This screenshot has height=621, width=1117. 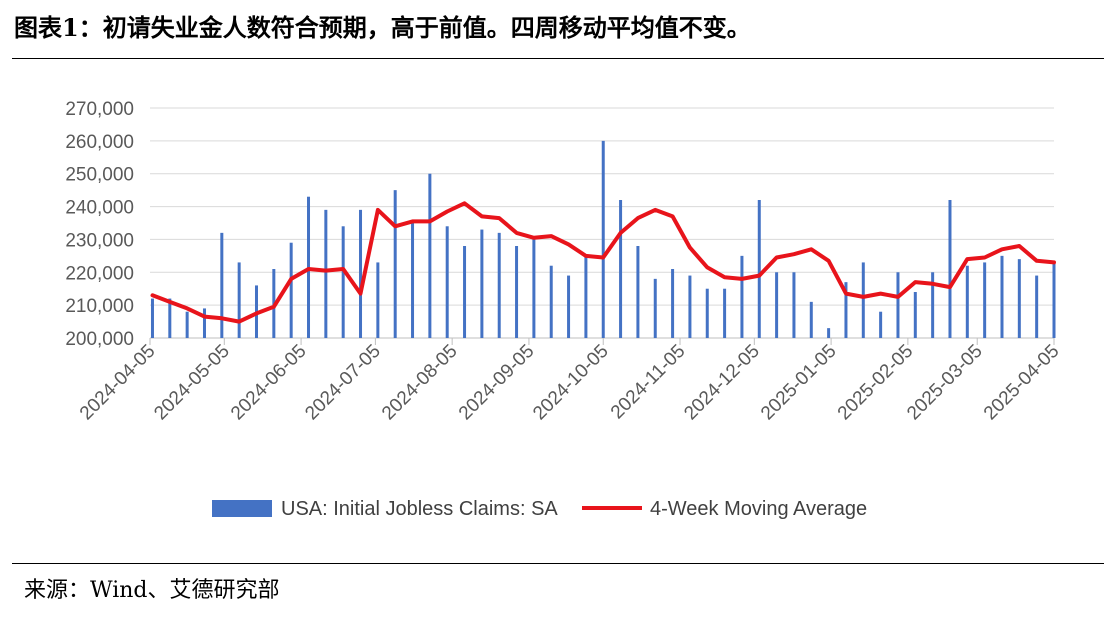 What do you see at coordinates (571, 383) in the screenshot?
I see `x-tick-label: 2024-10-05` at bounding box center [571, 383].